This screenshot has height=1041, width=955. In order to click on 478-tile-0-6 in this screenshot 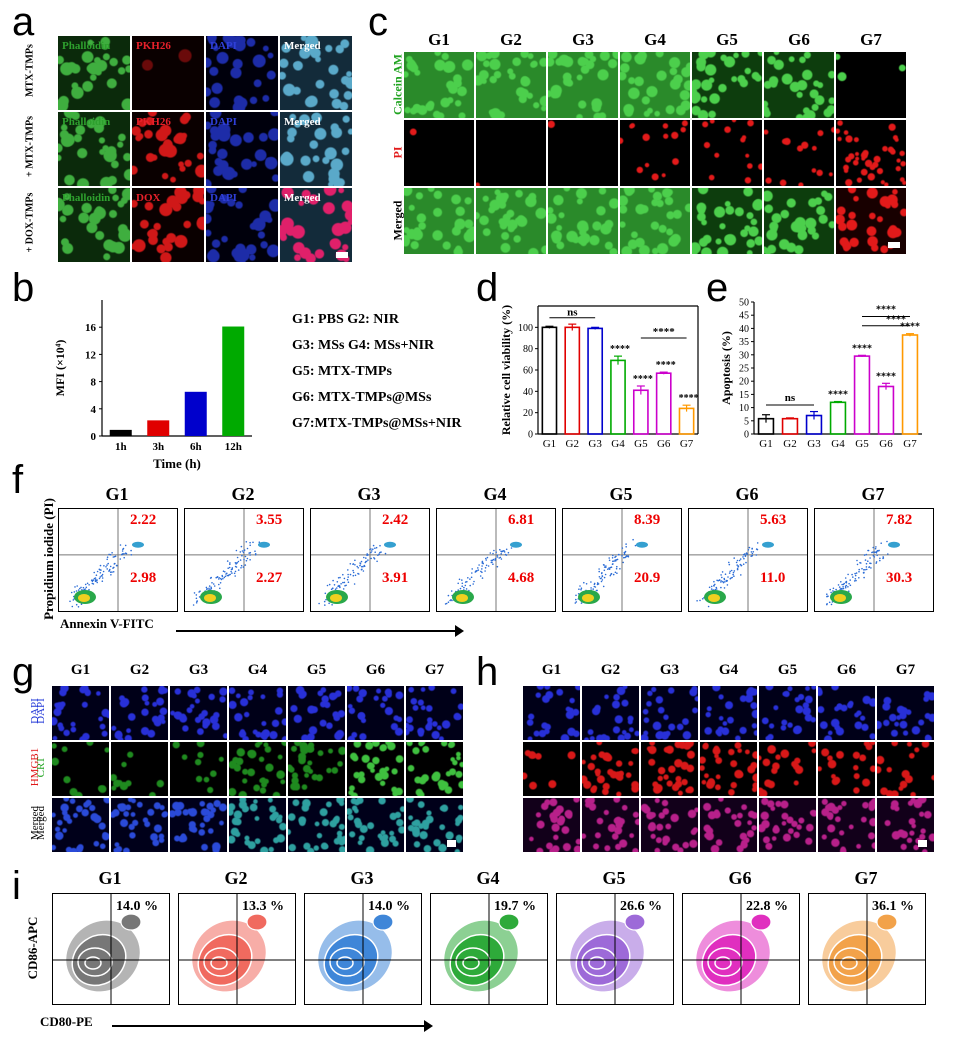, I will do `click(905, 713)`.